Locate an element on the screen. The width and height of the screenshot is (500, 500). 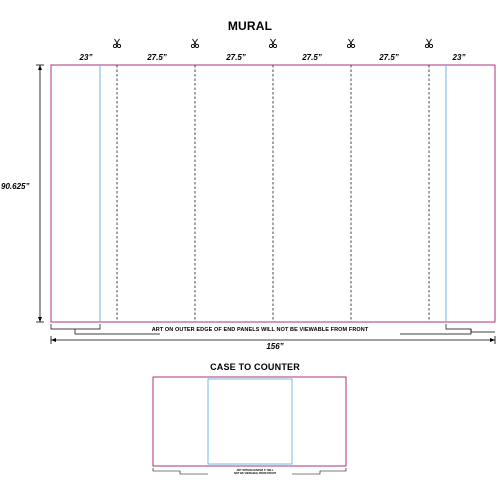
note-bracket is located at coordinates (273, 332).